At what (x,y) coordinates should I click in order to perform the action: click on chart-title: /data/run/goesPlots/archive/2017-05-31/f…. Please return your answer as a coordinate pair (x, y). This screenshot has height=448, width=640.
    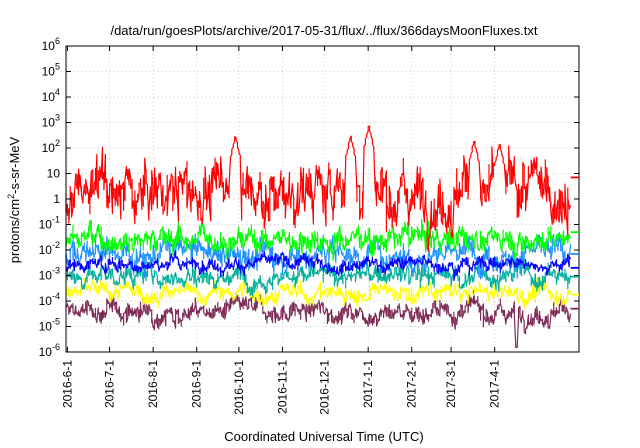
    Looking at the image, I should click on (323, 30).